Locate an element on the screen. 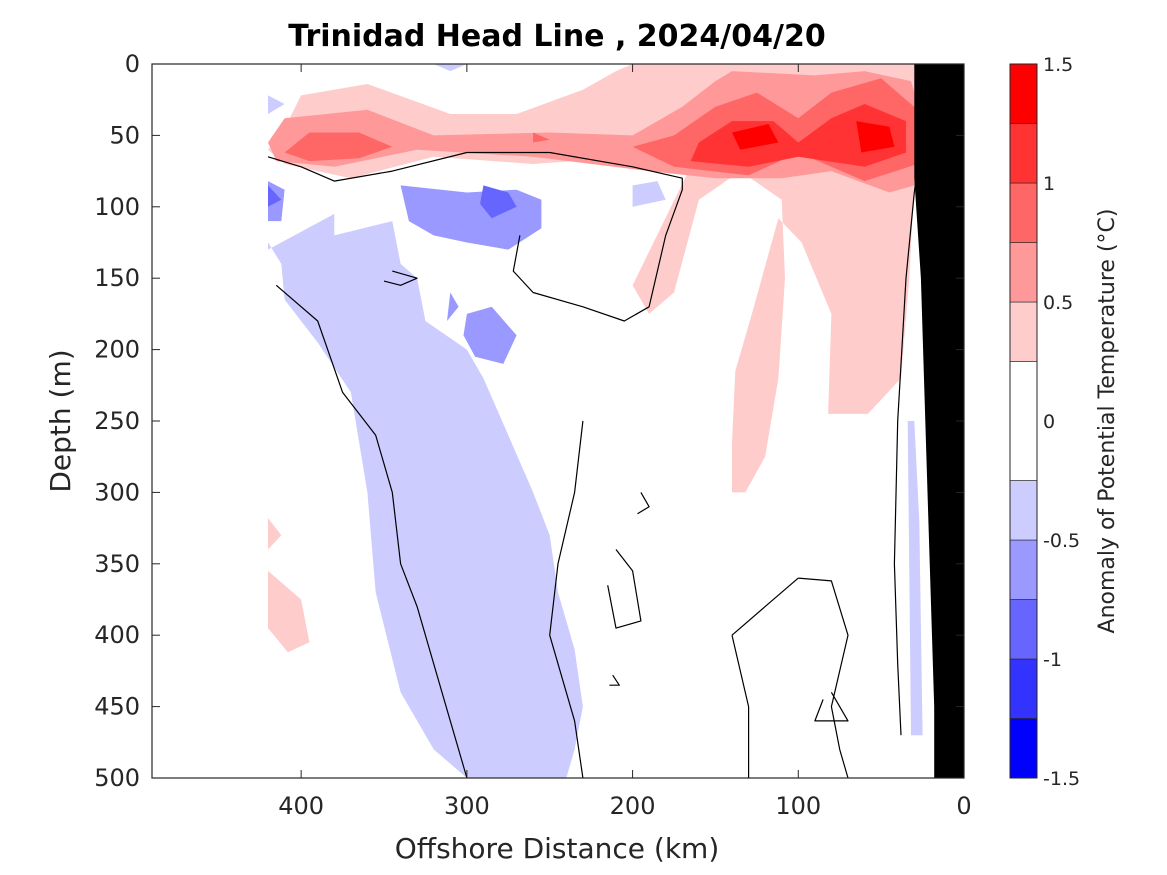 The height and width of the screenshot is (875, 1167). colorbar-frame is located at coordinates (1023, 421).